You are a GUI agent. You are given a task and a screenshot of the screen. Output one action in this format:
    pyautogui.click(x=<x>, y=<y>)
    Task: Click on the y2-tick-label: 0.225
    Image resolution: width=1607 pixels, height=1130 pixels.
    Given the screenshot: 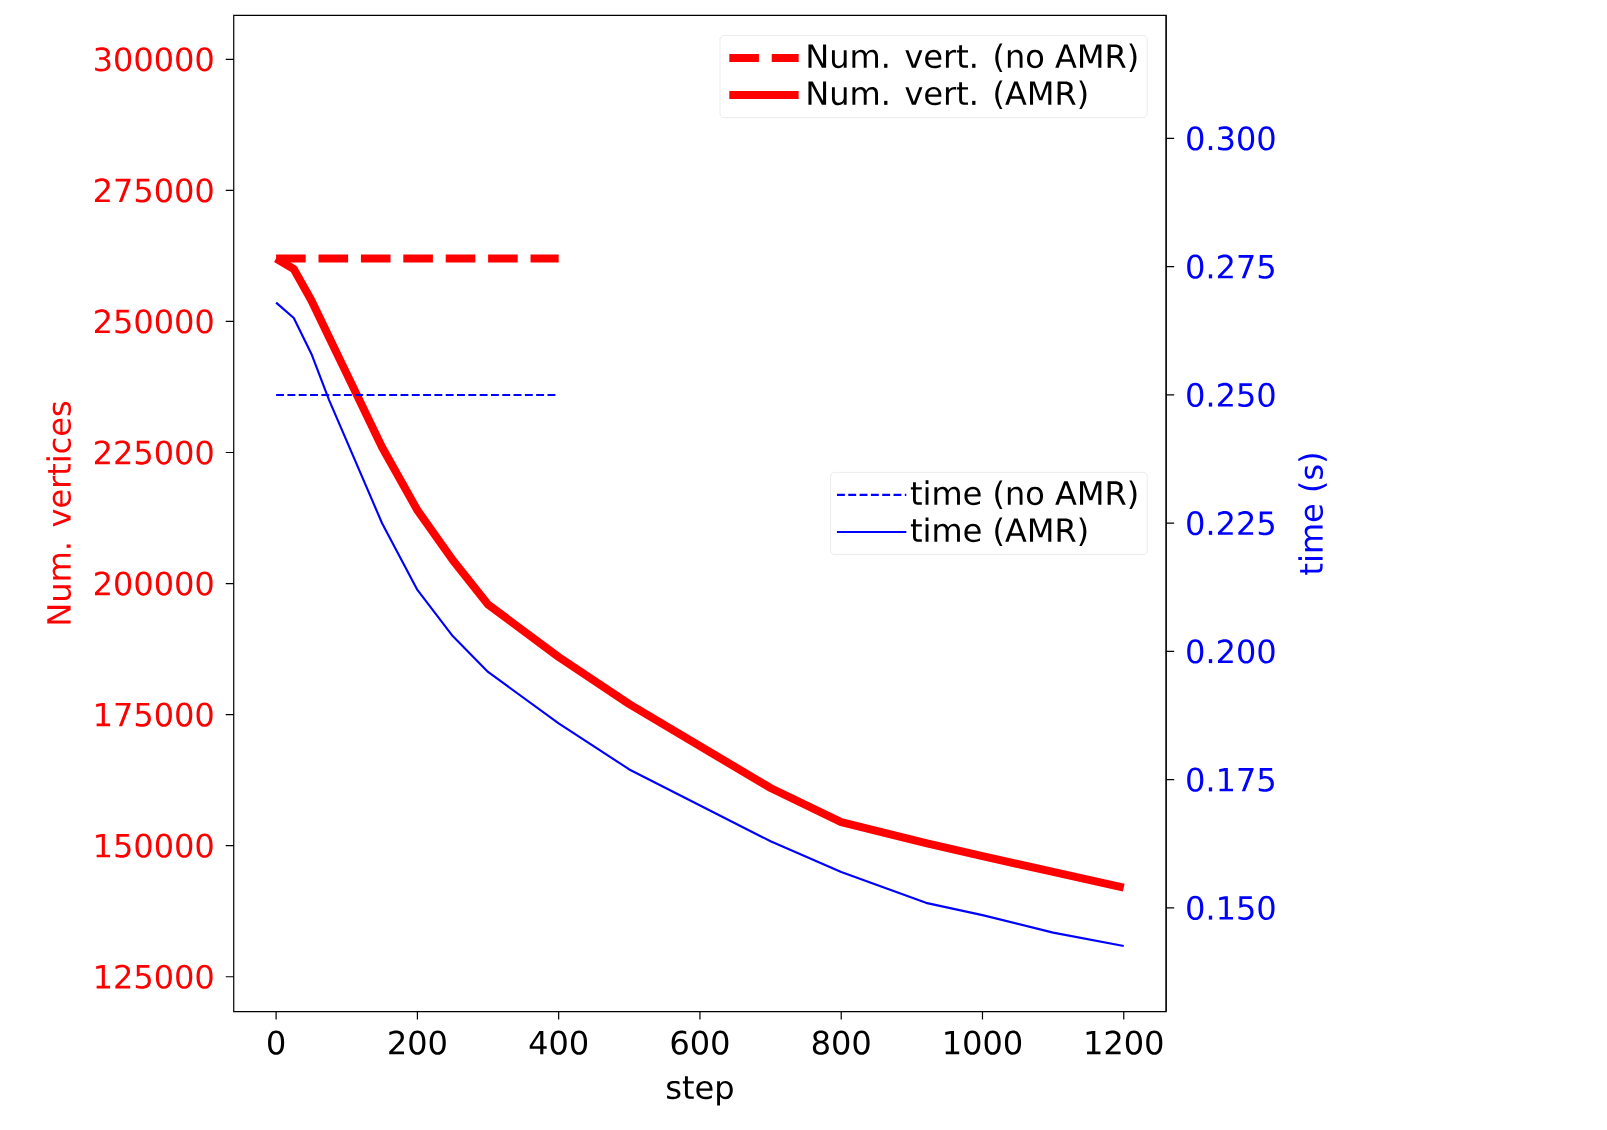 What is the action you would take?
    pyautogui.click(x=1230, y=523)
    